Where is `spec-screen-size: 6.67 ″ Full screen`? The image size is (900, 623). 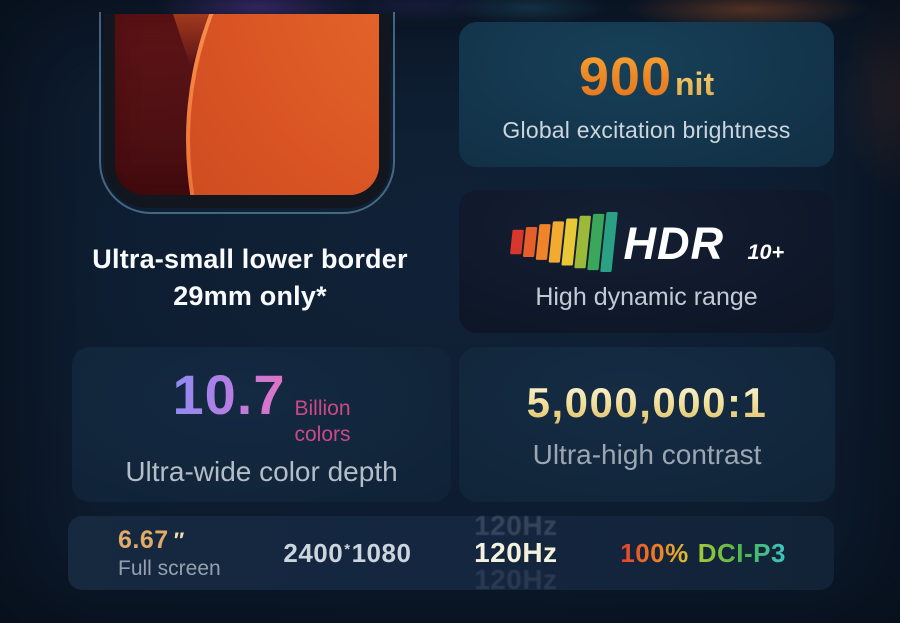 spec-screen-size: 6.67 ″ Full screen is located at coordinates (169, 553).